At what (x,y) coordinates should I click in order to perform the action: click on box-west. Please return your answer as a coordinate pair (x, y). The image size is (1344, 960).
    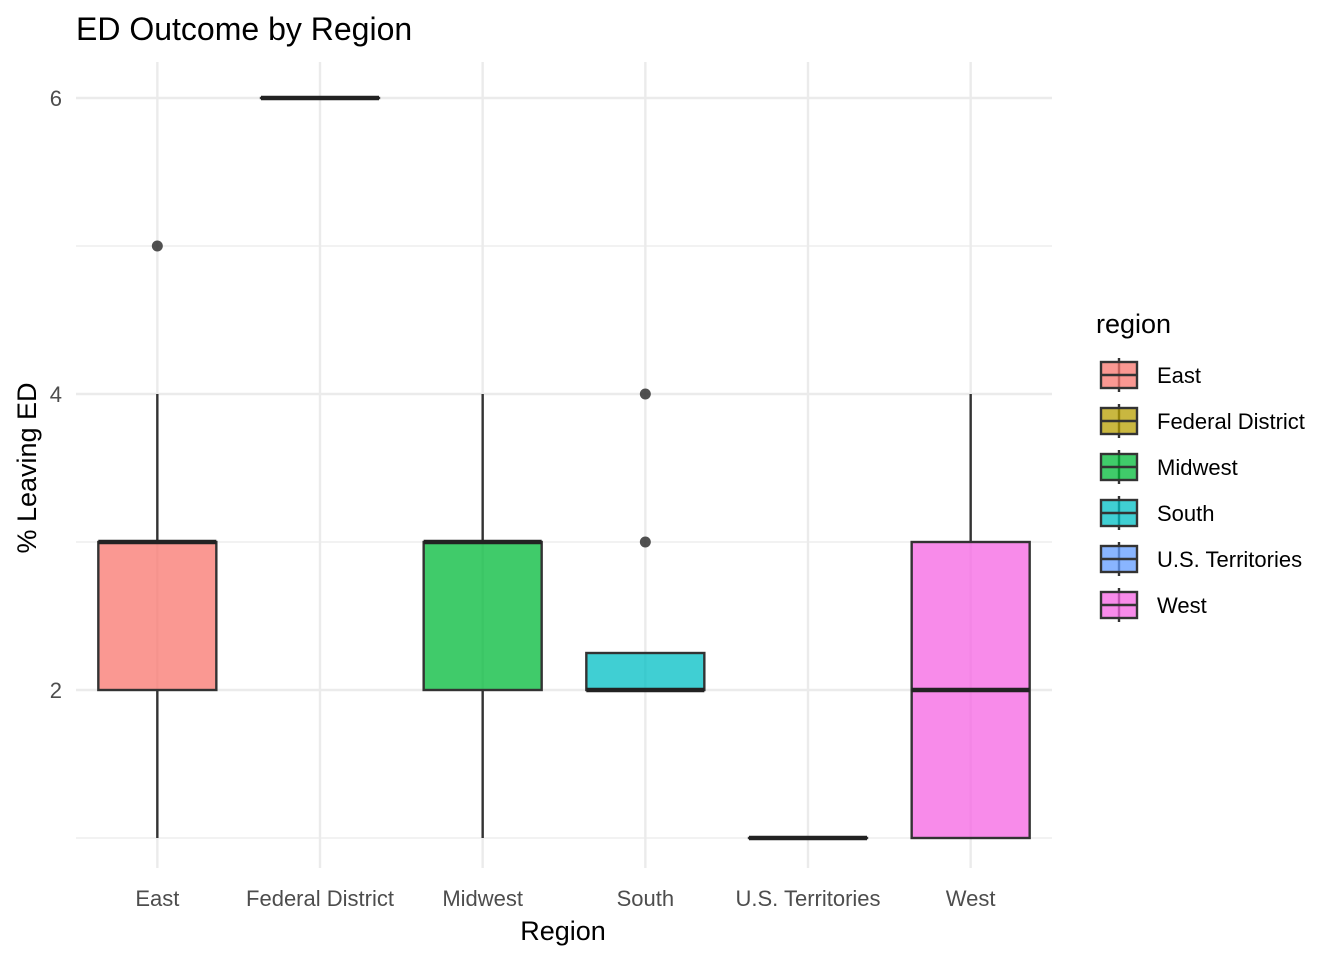
    Looking at the image, I should click on (970, 617).